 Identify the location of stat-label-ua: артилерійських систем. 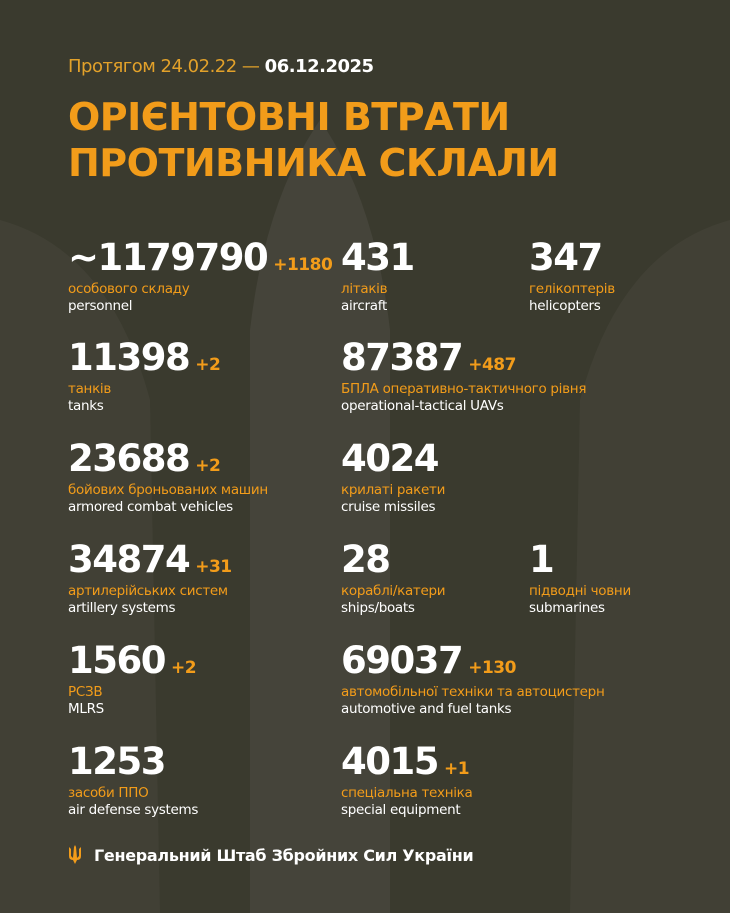
(148, 591).